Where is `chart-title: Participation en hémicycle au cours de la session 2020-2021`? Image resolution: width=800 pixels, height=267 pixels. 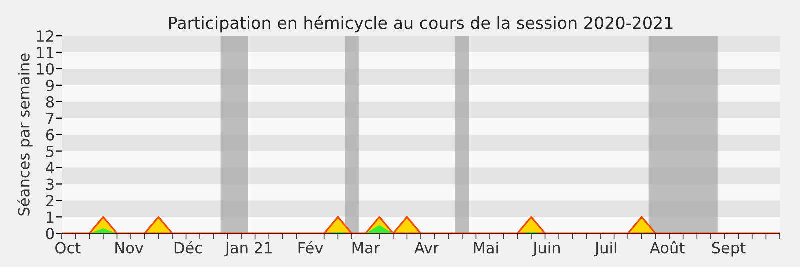 chart-title: Participation en hémicycle au cours de la session 2020-2021 is located at coordinates (421, 24).